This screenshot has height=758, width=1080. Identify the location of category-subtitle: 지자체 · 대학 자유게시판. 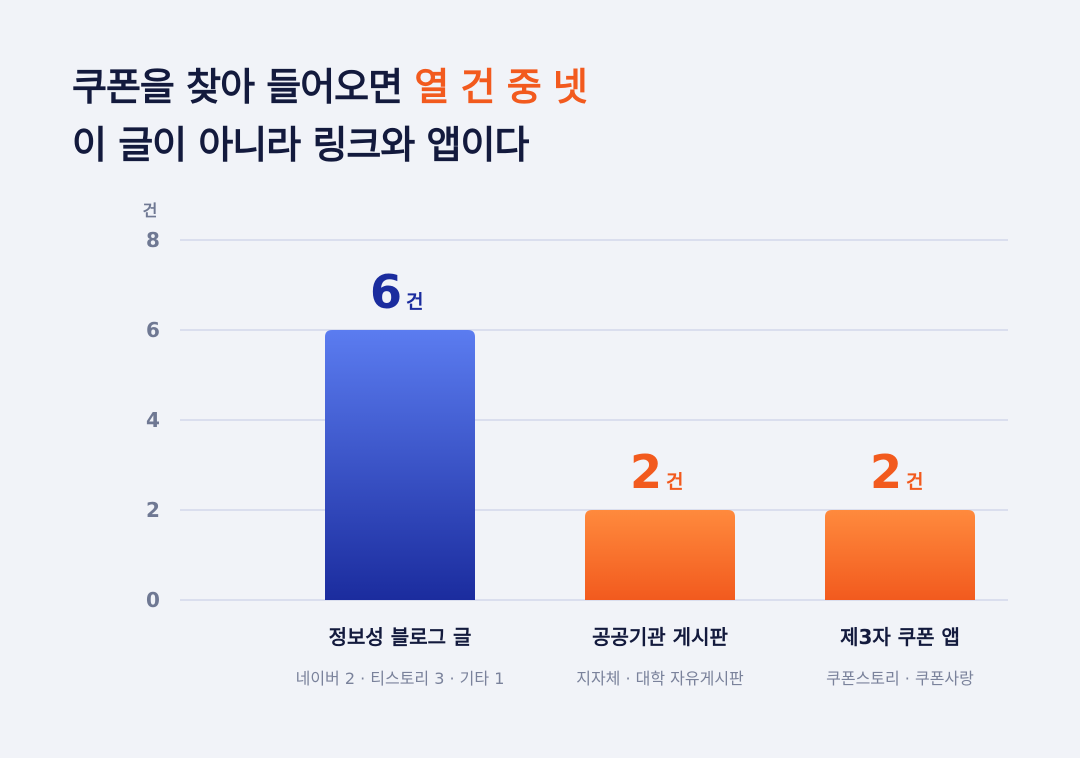
(660, 678).